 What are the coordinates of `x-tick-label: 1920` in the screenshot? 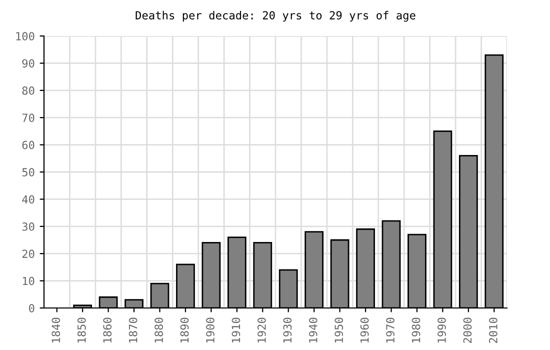 It's located at (261, 330).